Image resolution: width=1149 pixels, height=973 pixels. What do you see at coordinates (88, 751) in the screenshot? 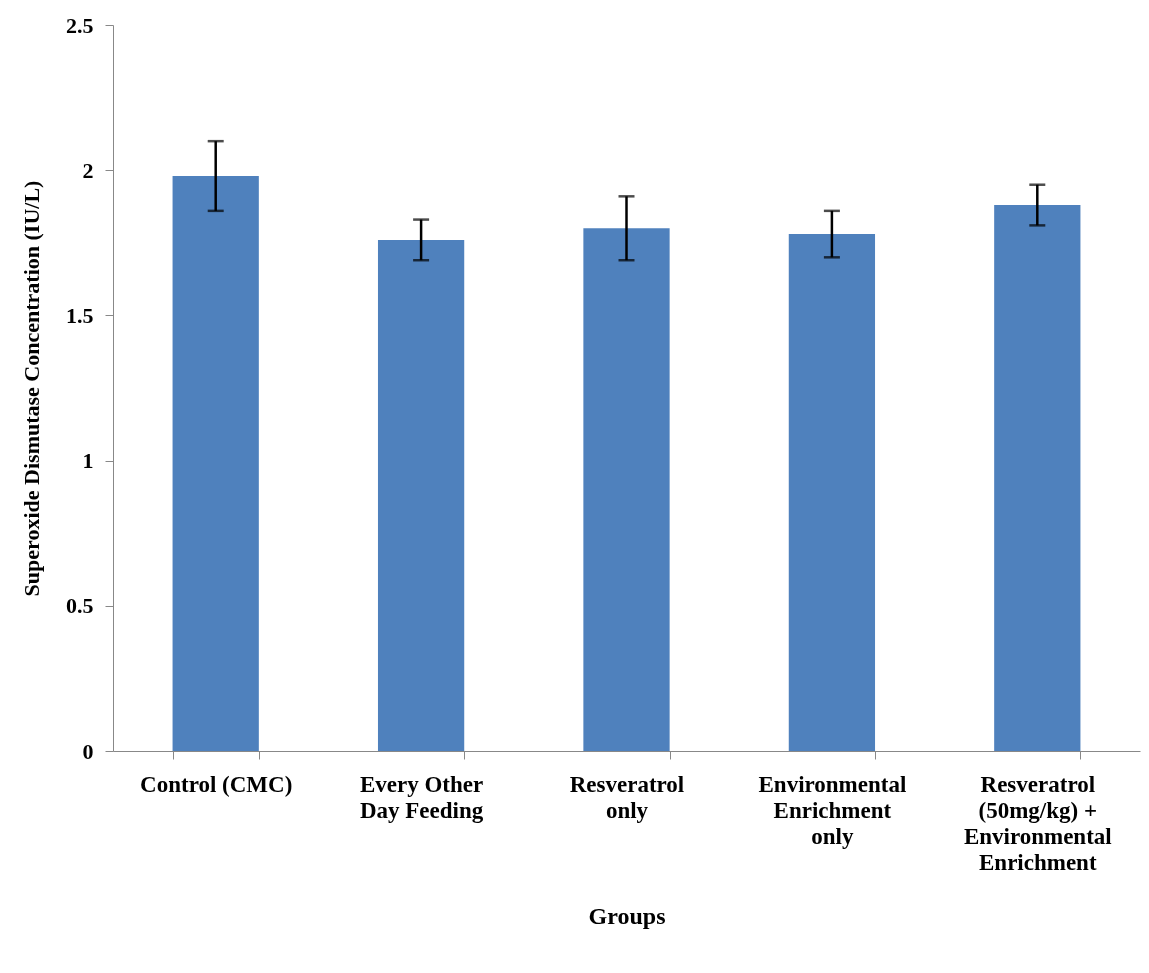
I see `y-tick-label: 0` at bounding box center [88, 751].